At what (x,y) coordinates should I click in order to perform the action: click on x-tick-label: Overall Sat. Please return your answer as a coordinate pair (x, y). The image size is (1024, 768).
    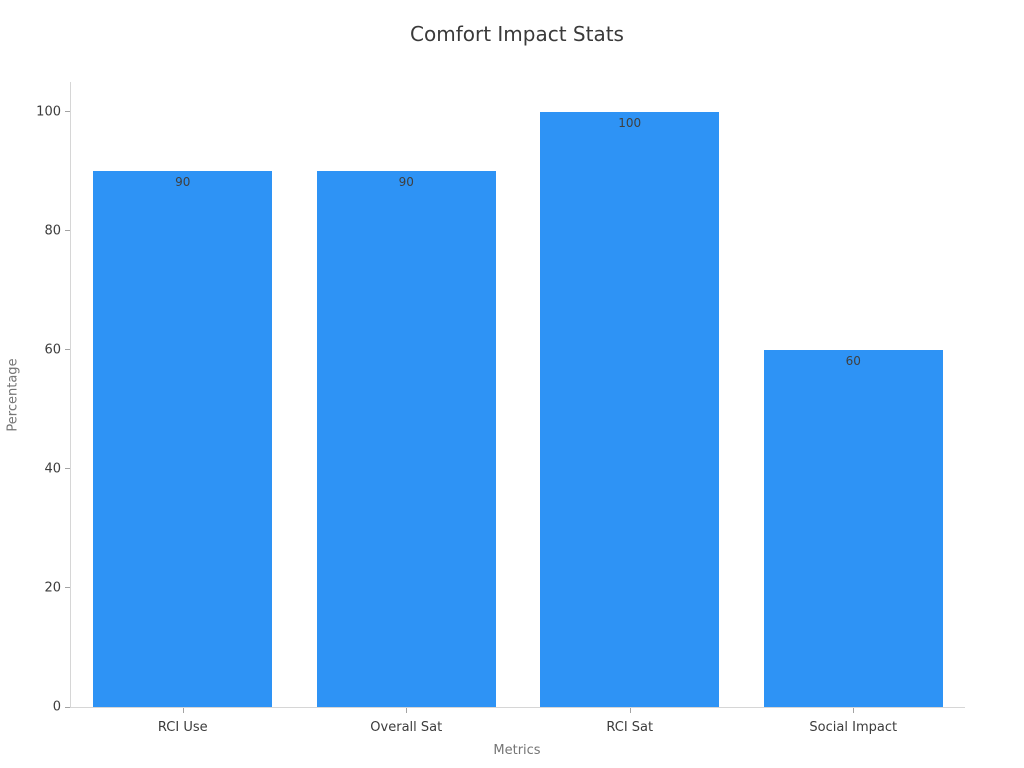
    Looking at the image, I should click on (406, 727).